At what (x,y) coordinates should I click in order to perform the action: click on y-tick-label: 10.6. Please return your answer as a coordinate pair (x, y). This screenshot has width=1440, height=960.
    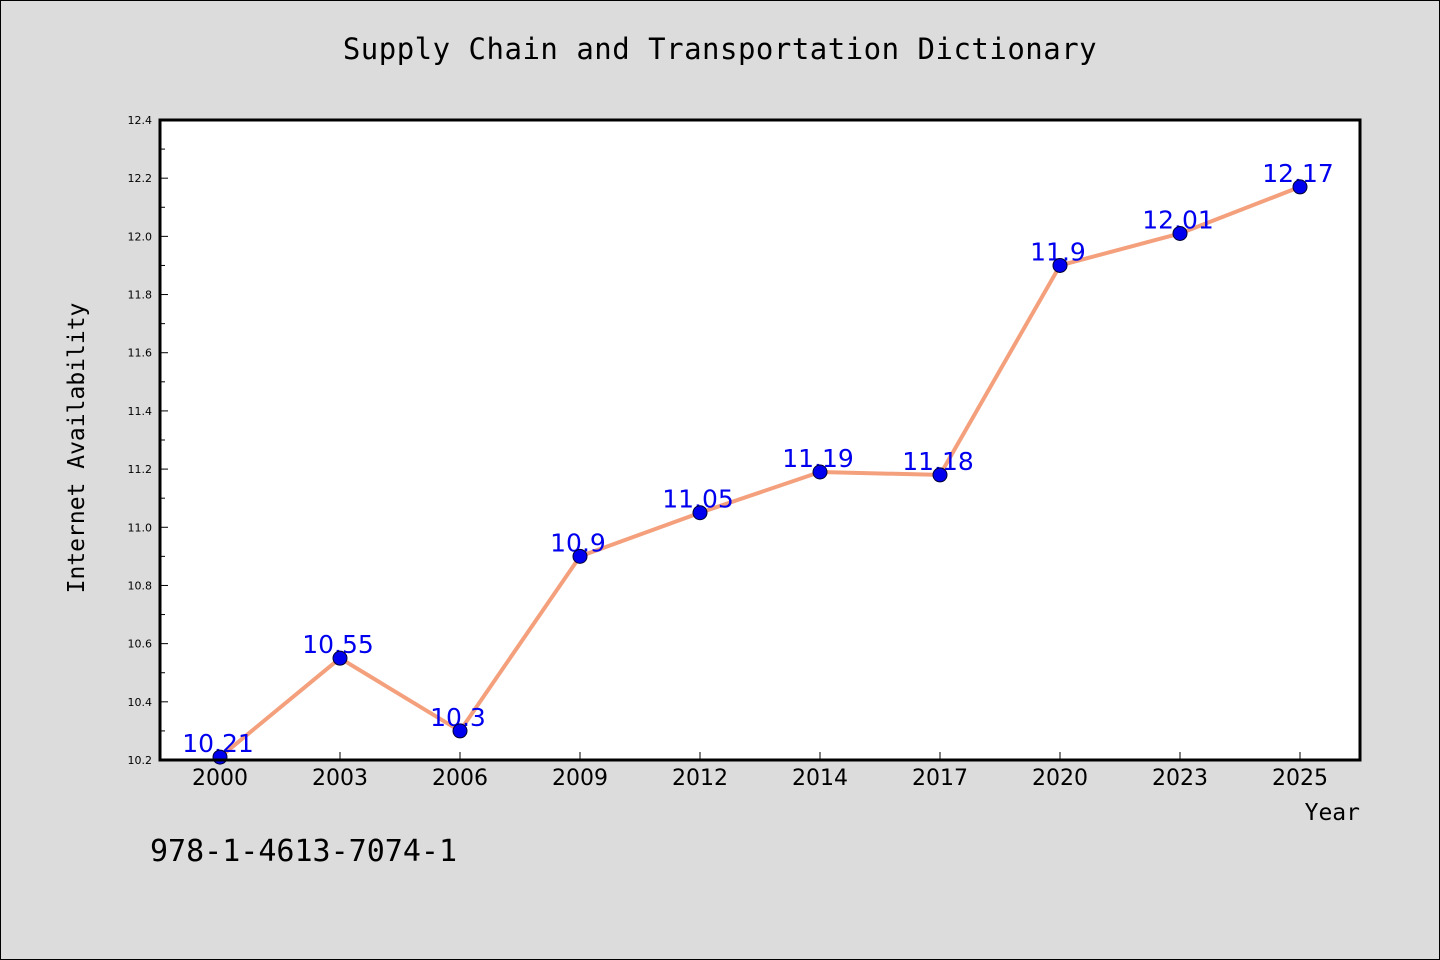
    Looking at the image, I should click on (140, 644).